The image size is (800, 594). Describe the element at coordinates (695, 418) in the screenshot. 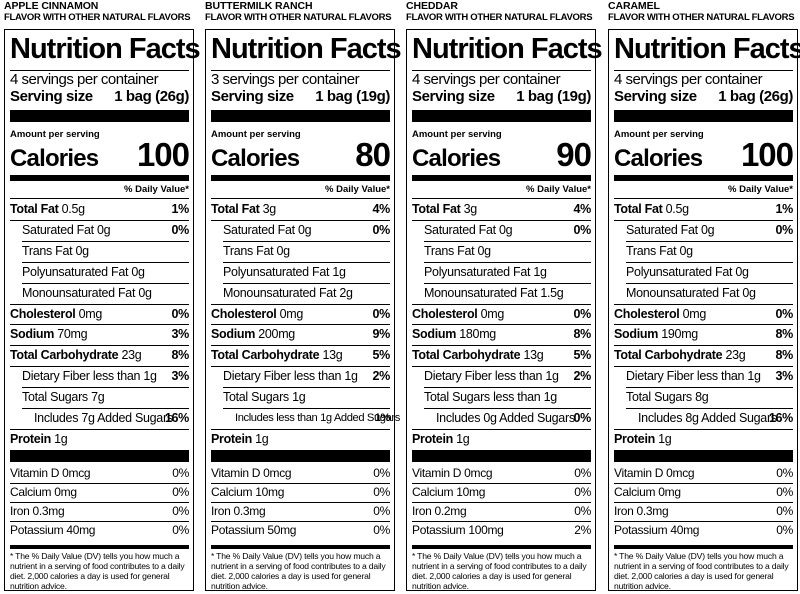

I see `nutrient-label: Includes 8g Added Sugars` at that location.